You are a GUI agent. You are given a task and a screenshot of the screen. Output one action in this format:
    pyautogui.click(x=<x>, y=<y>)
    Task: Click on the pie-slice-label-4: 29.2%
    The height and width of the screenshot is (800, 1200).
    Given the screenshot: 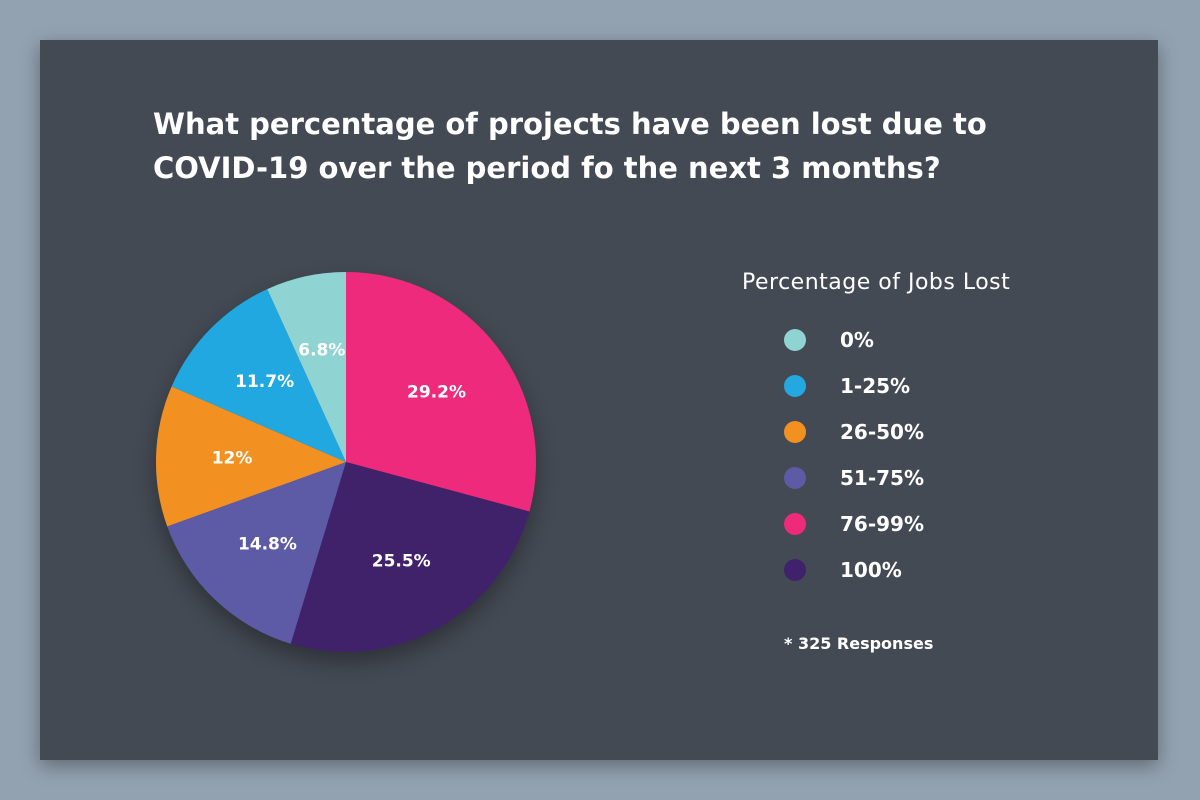 What is the action you would take?
    pyautogui.click(x=436, y=393)
    